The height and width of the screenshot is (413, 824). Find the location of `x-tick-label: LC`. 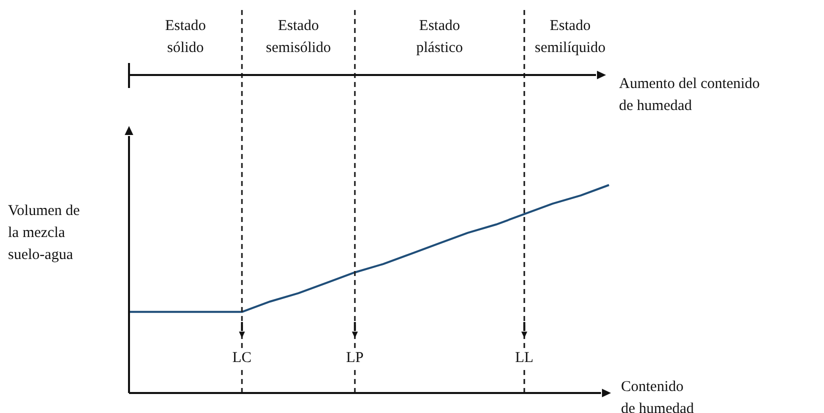

x-tick-label: LC is located at coordinates (242, 358).